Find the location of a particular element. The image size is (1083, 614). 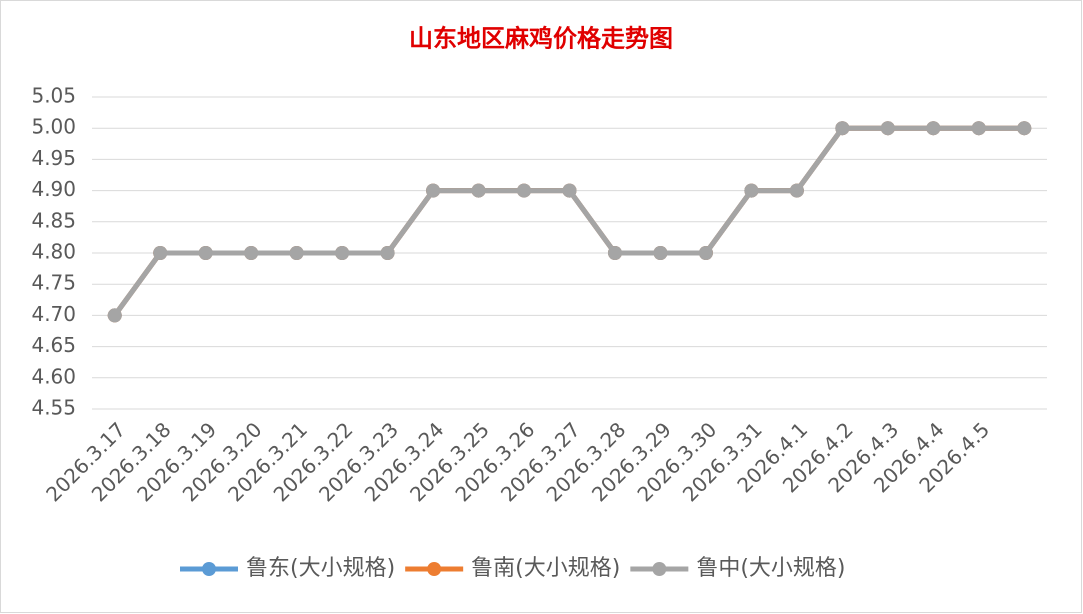

y-tick-label: 4.55 is located at coordinates (53, 408).